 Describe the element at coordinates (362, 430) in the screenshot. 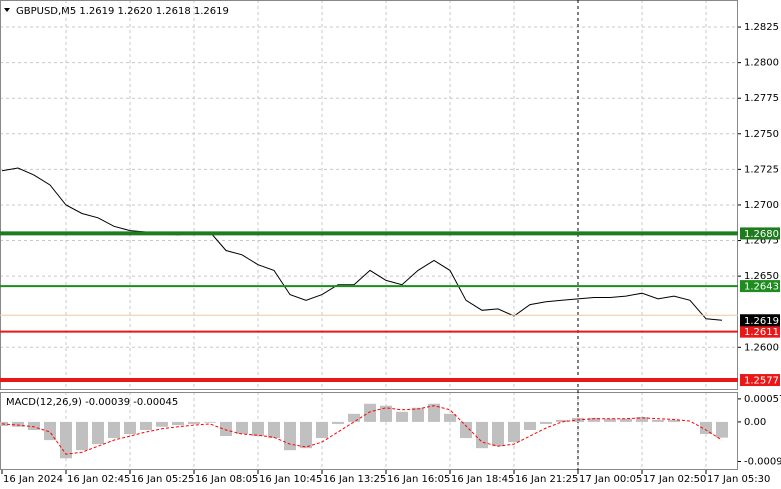

I see `signal-line` at that location.